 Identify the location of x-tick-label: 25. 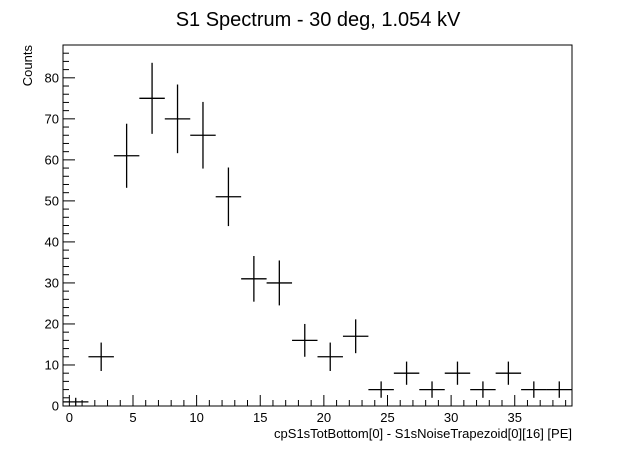
(387, 417).